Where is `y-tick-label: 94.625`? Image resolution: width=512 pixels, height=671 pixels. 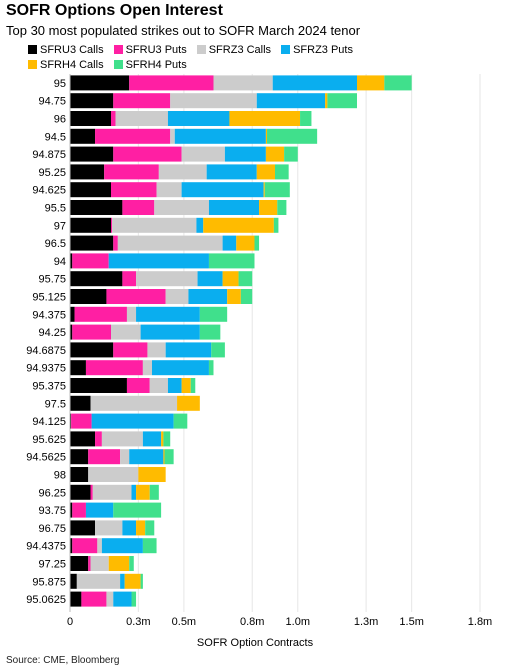
y-tick-label: 94.625 is located at coordinates (49, 191).